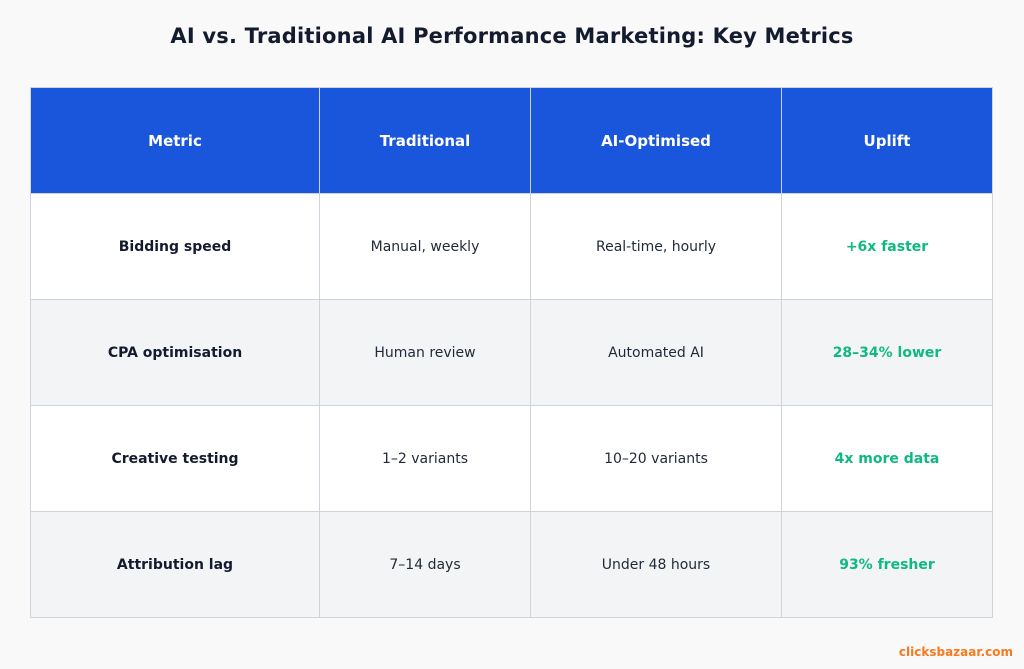  What do you see at coordinates (887, 246) in the screenshot?
I see `uplift-cell: +6x faster` at bounding box center [887, 246].